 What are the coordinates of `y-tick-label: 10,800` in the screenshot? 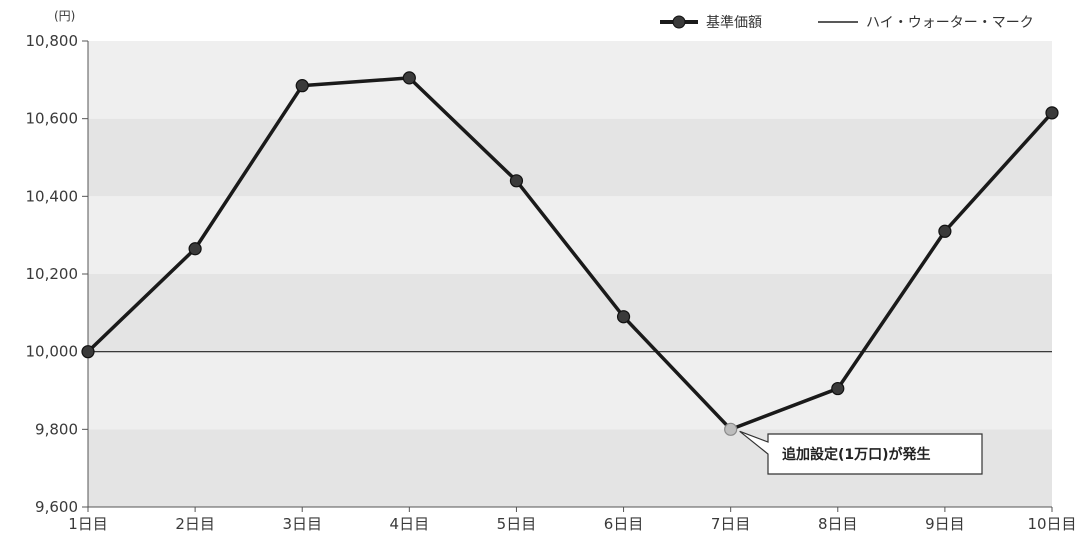 It's located at (52, 41).